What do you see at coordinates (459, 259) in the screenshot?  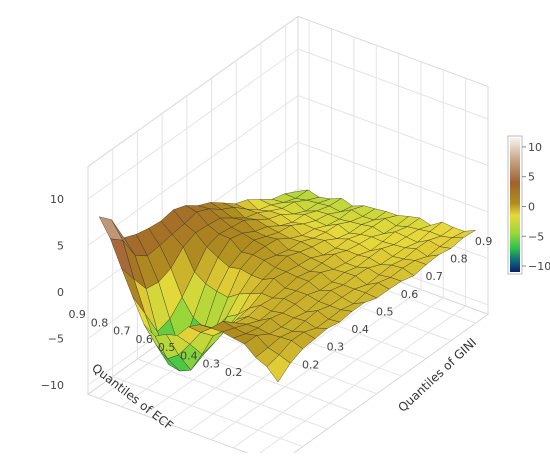 I see `gini-tick-label: 0.8` at bounding box center [459, 259].